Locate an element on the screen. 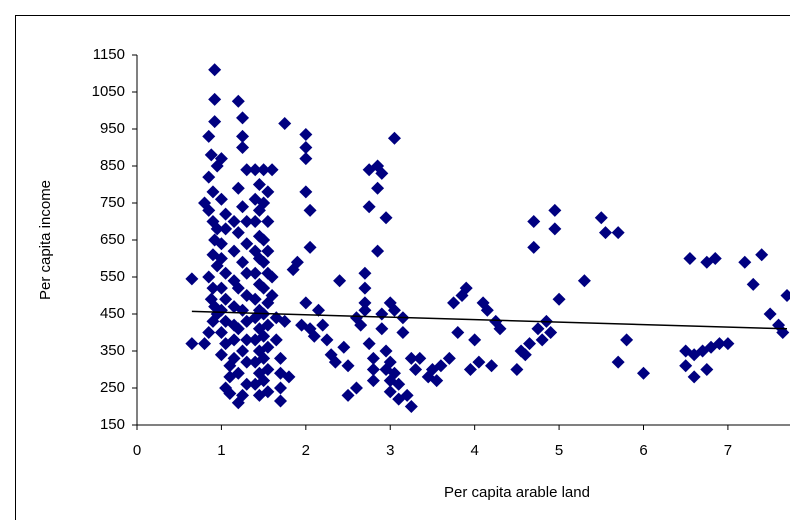 The height and width of the screenshot is (525, 790). y-tick-label: 550 is located at coordinates (112, 276).